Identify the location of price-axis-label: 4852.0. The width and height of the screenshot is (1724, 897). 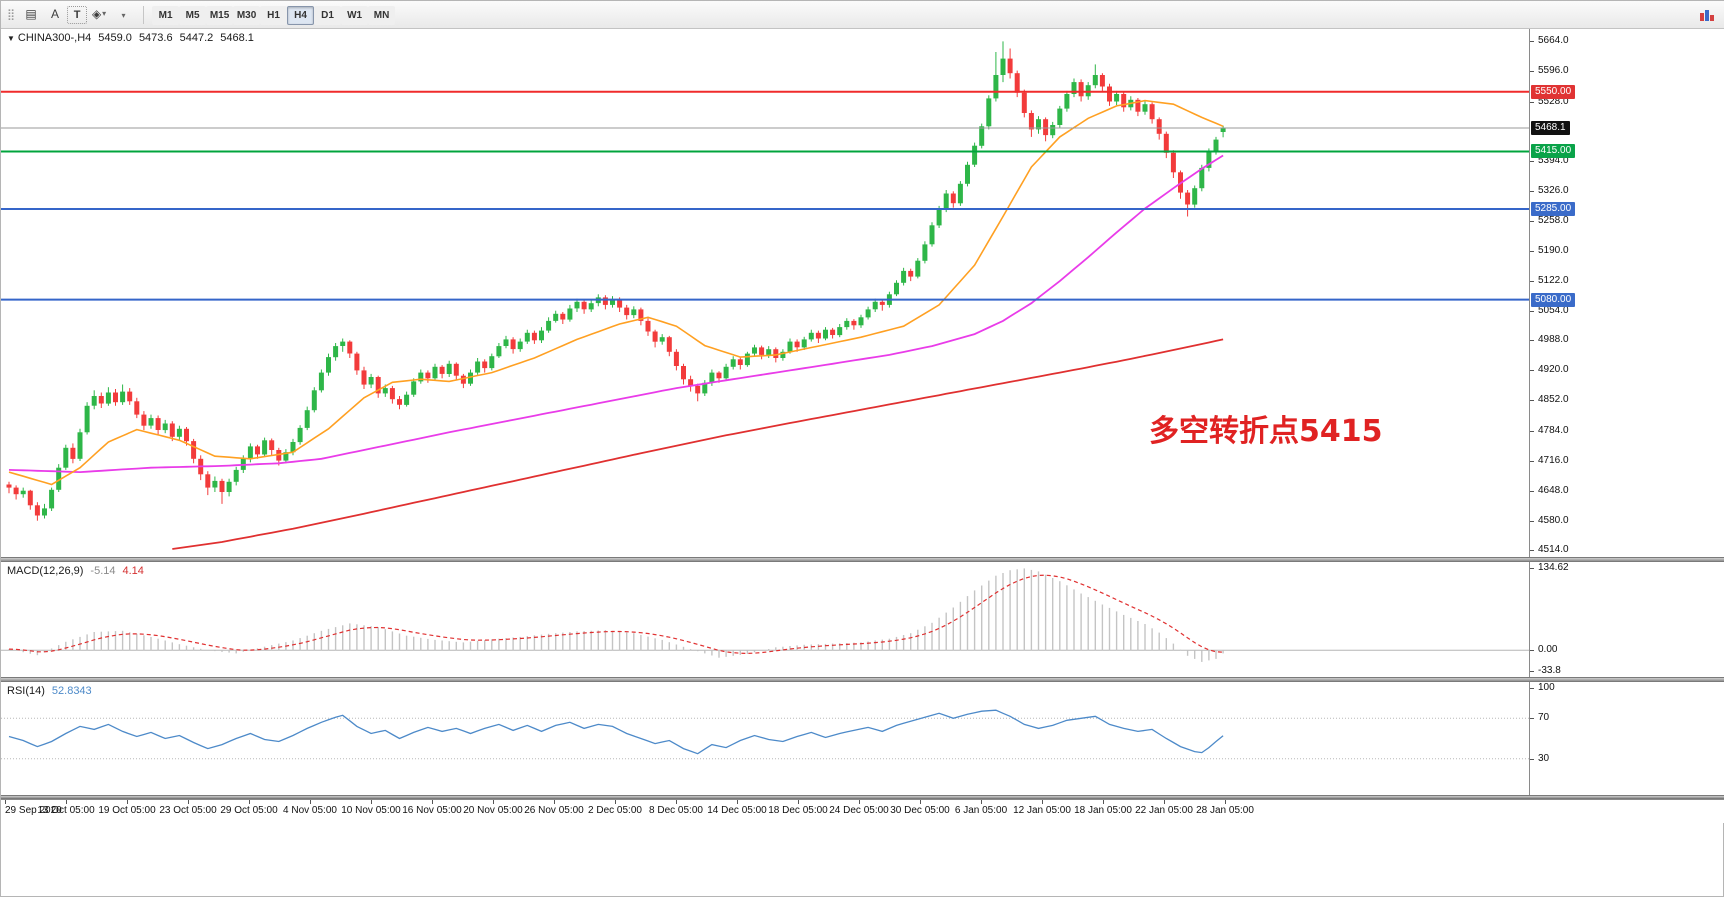
(1553, 399).